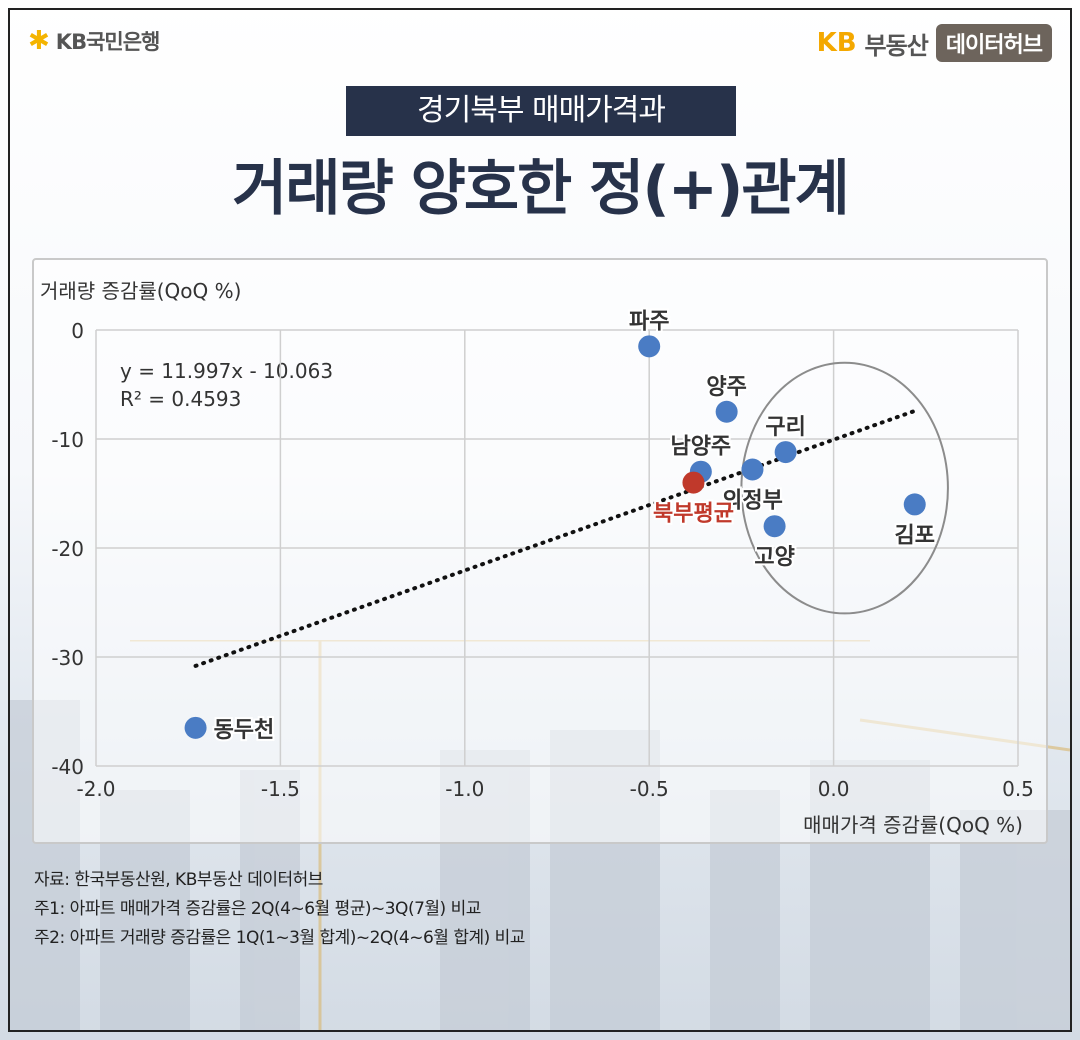 This screenshot has height=1040, width=1080. Describe the element at coordinates (700, 447) in the screenshot. I see `point-label: 남양주` at that location.